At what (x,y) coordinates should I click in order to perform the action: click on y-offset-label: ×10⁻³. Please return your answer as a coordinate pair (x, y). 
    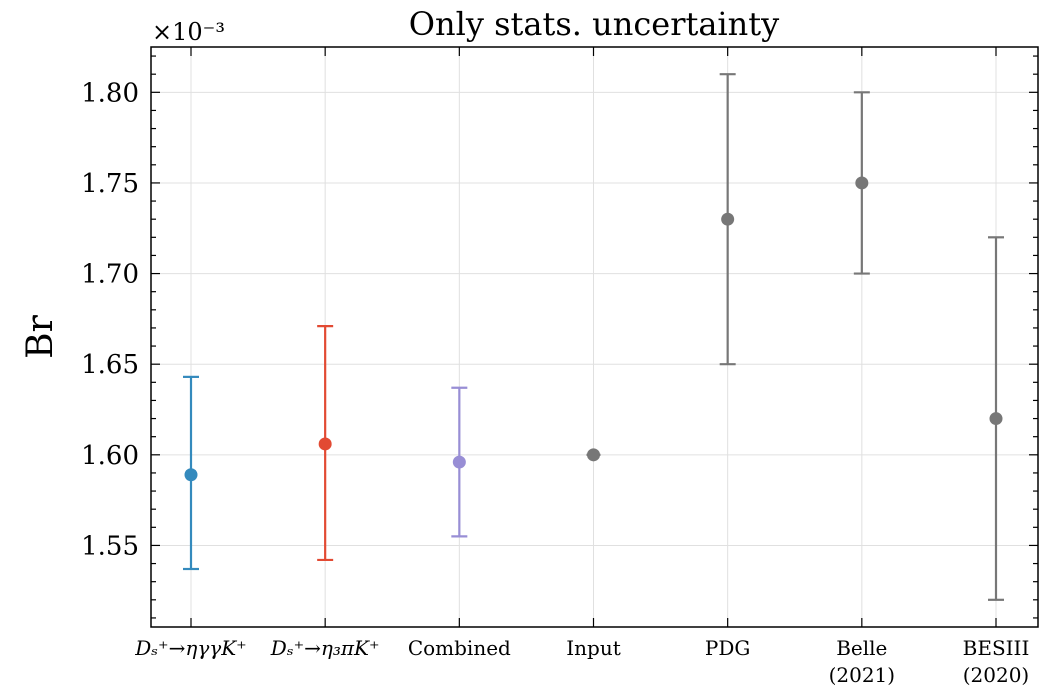
    Looking at the image, I should click on (188, 32).